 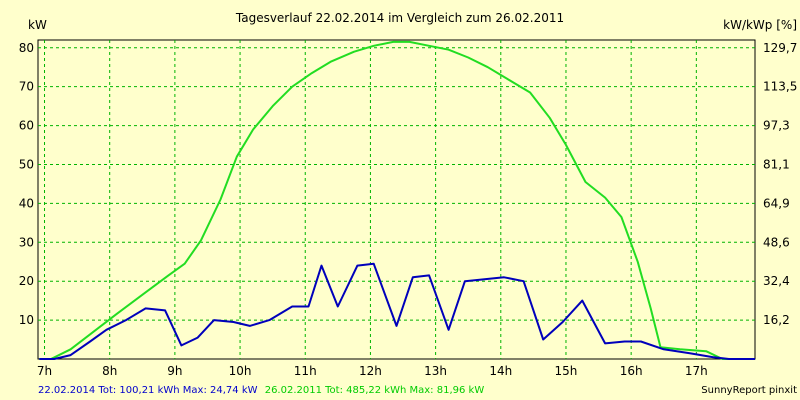 What do you see at coordinates (500, 371) in the screenshot?
I see `x-tick-label: 14h` at bounding box center [500, 371].